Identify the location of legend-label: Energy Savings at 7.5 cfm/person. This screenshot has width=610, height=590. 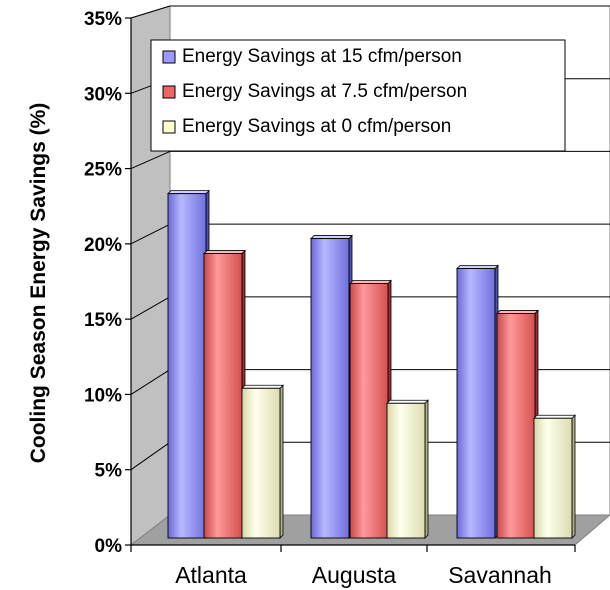
(324, 91).